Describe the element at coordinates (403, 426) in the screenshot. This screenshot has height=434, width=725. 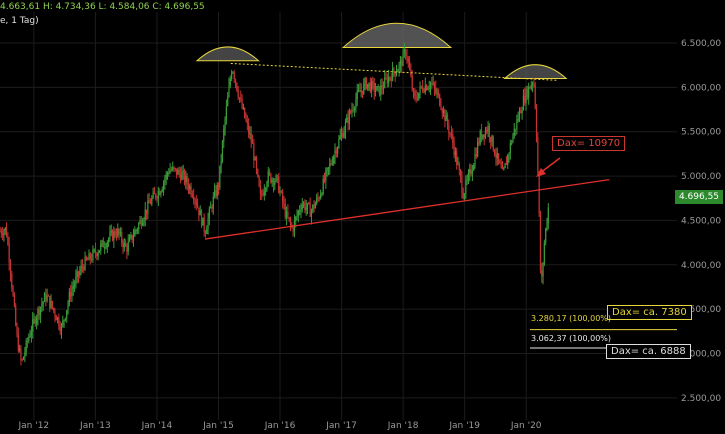
I see `x-tick-label: Jan '18` at that location.